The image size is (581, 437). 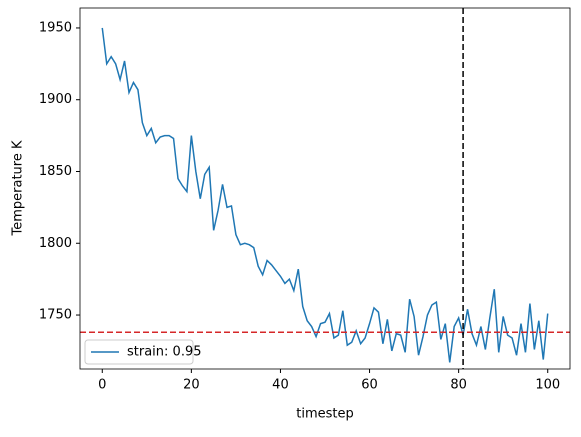 I want to click on x-tick-label: 100, so click(x=547, y=385).